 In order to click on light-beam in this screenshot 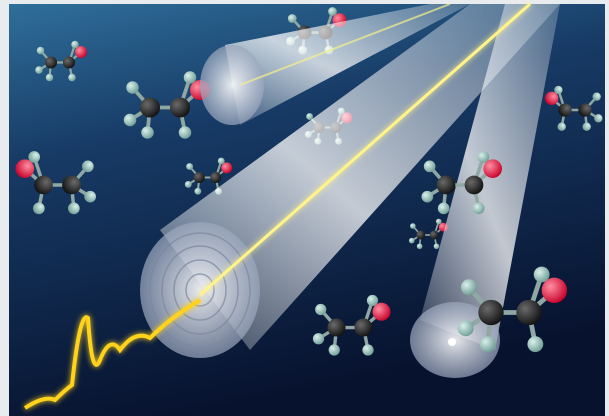, I will do `click(345, 44)`.